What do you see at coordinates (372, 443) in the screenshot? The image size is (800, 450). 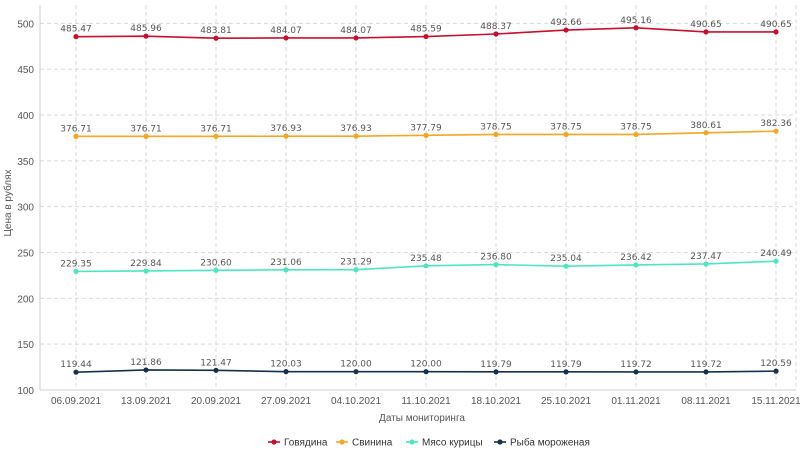 I see `legend-label: Свинина` at bounding box center [372, 443].